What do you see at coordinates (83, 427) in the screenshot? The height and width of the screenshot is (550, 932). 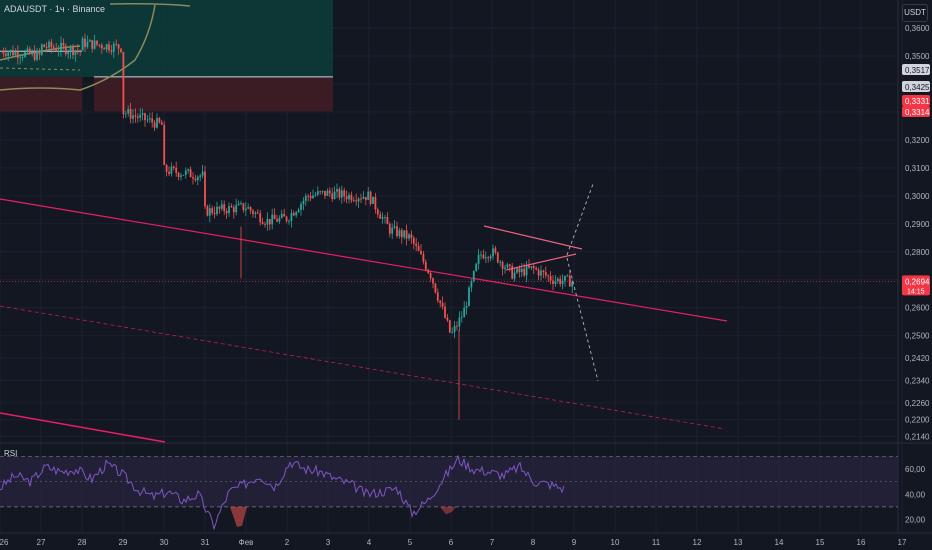 I see `channel-trendline` at bounding box center [83, 427].